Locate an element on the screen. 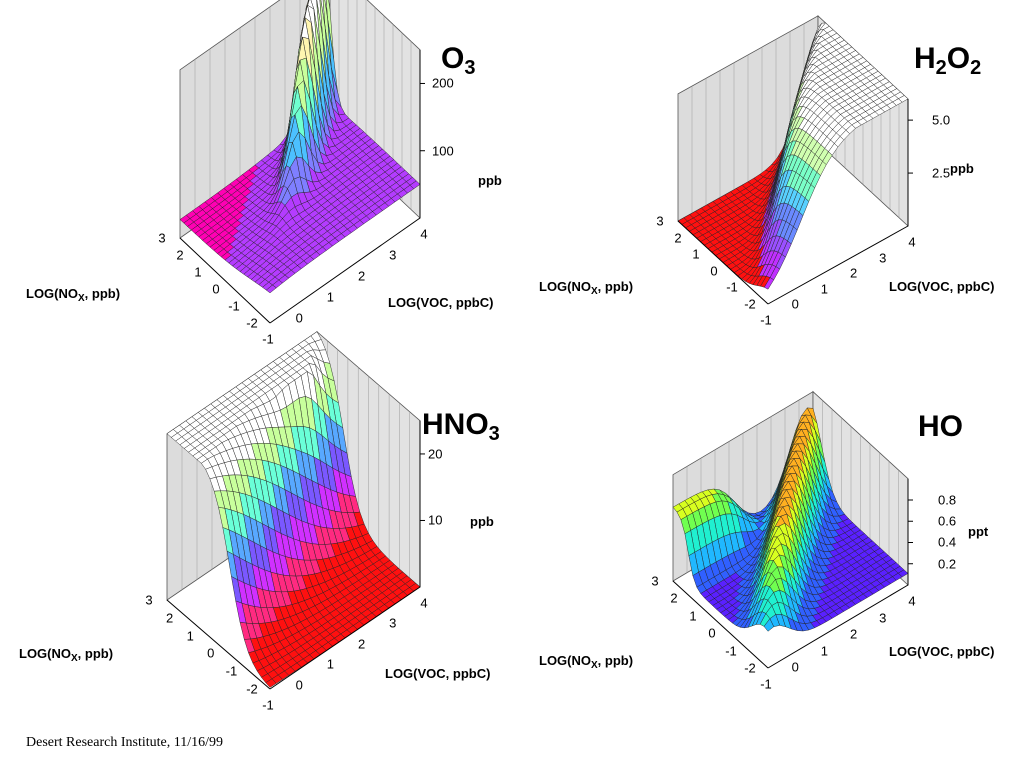 The height and width of the screenshot is (768, 1024). title-text: HO is located at coordinates (940, 426).